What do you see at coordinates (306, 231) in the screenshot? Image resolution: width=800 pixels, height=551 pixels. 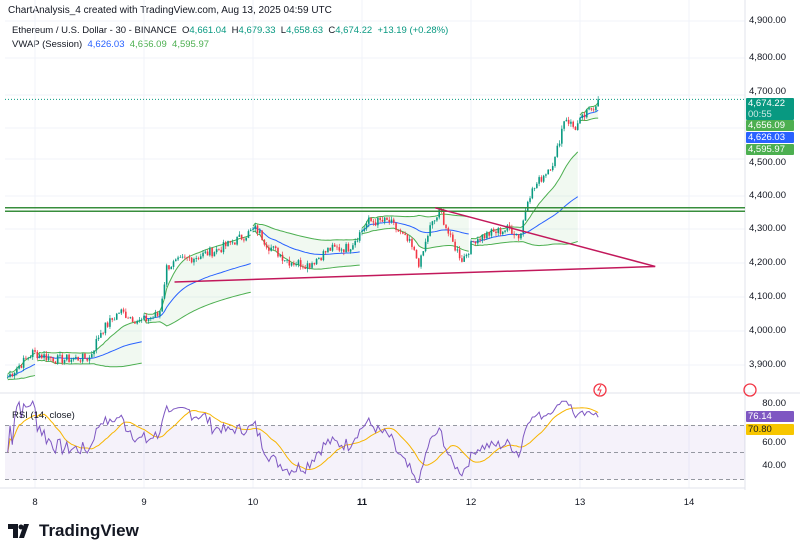 I see `vwap-upper-band` at bounding box center [306, 231].